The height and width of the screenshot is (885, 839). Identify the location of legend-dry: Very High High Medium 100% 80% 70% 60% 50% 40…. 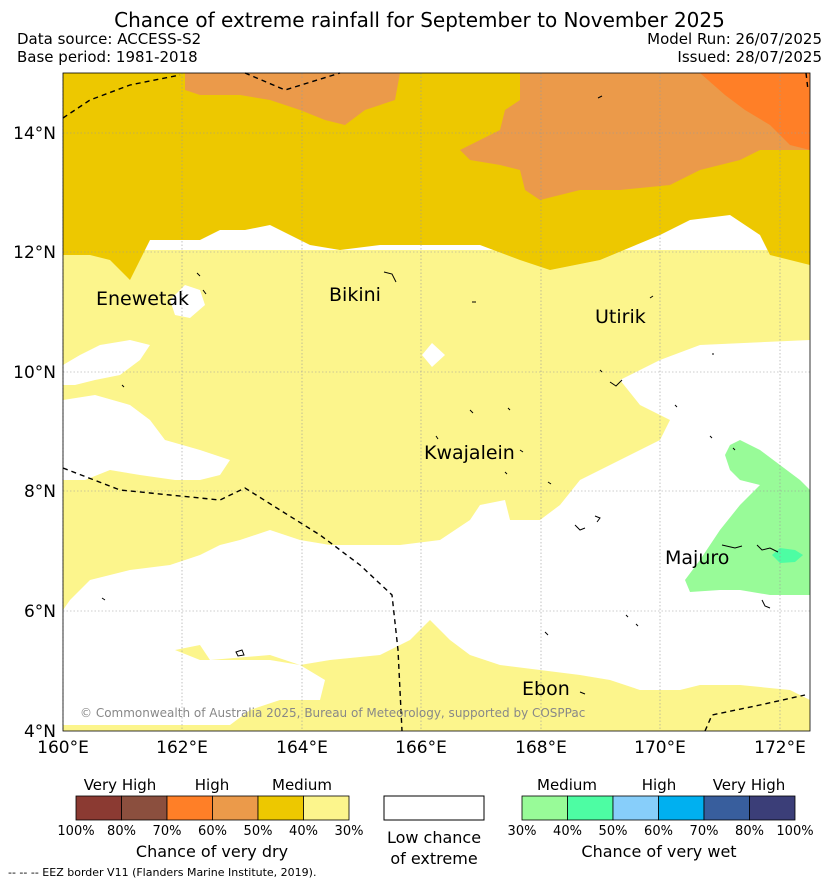
(210, 818).